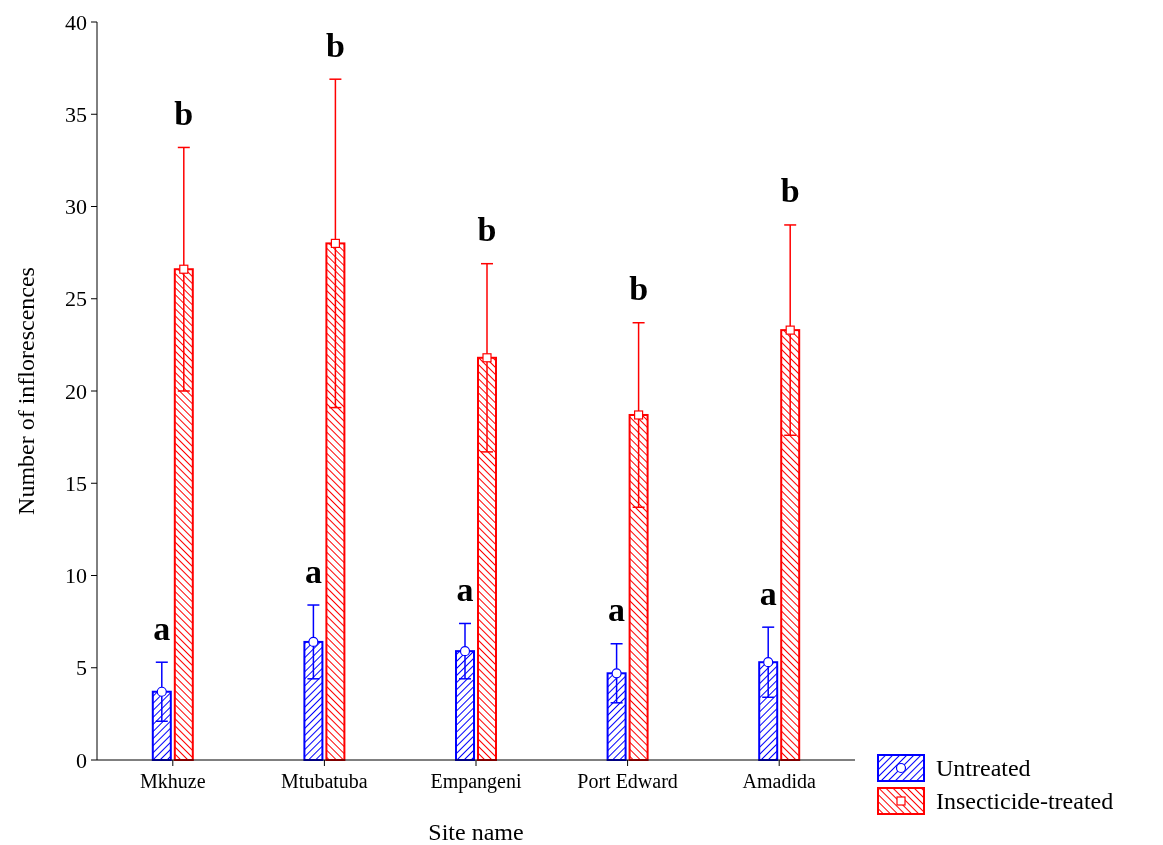 This screenshot has width=1163, height=845. I want to click on y-tick-label: 20, so click(76, 391).